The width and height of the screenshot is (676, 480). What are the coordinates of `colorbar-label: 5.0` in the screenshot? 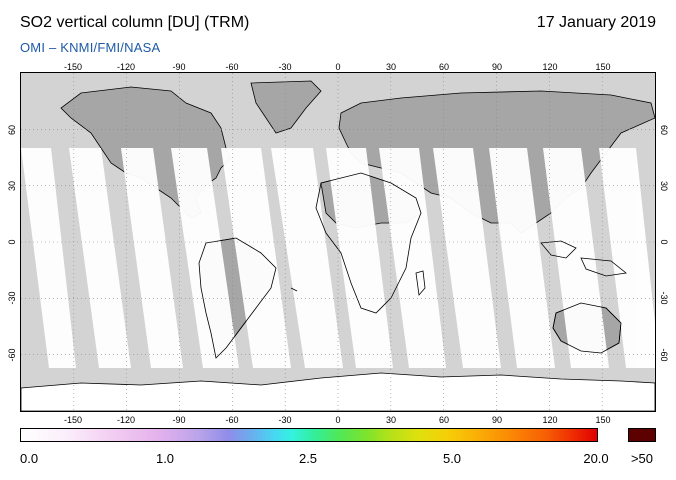 It's located at (452, 458).